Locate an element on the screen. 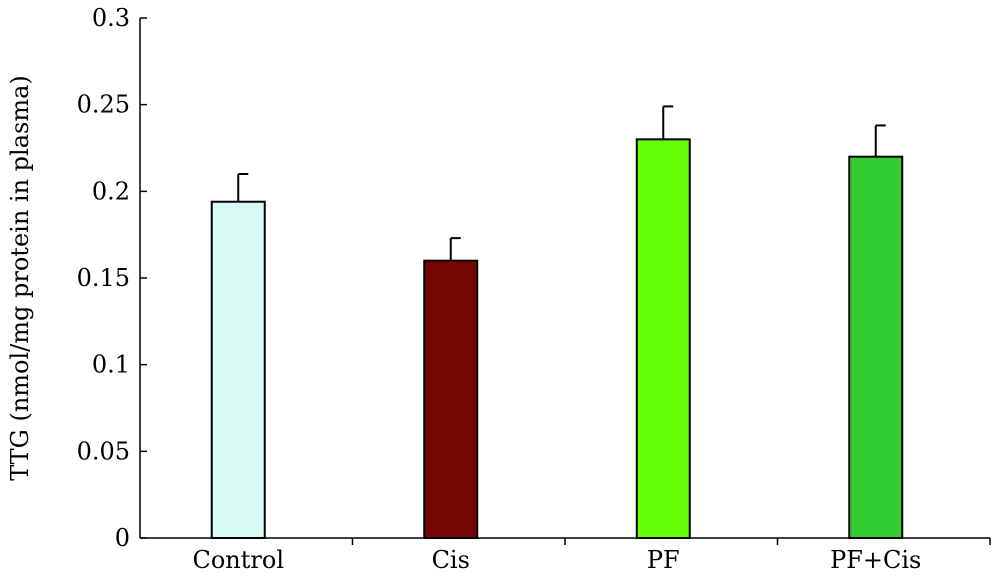 This screenshot has width=1000, height=576. y-tick-label: 0.2 is located at coordinates (111, 191).